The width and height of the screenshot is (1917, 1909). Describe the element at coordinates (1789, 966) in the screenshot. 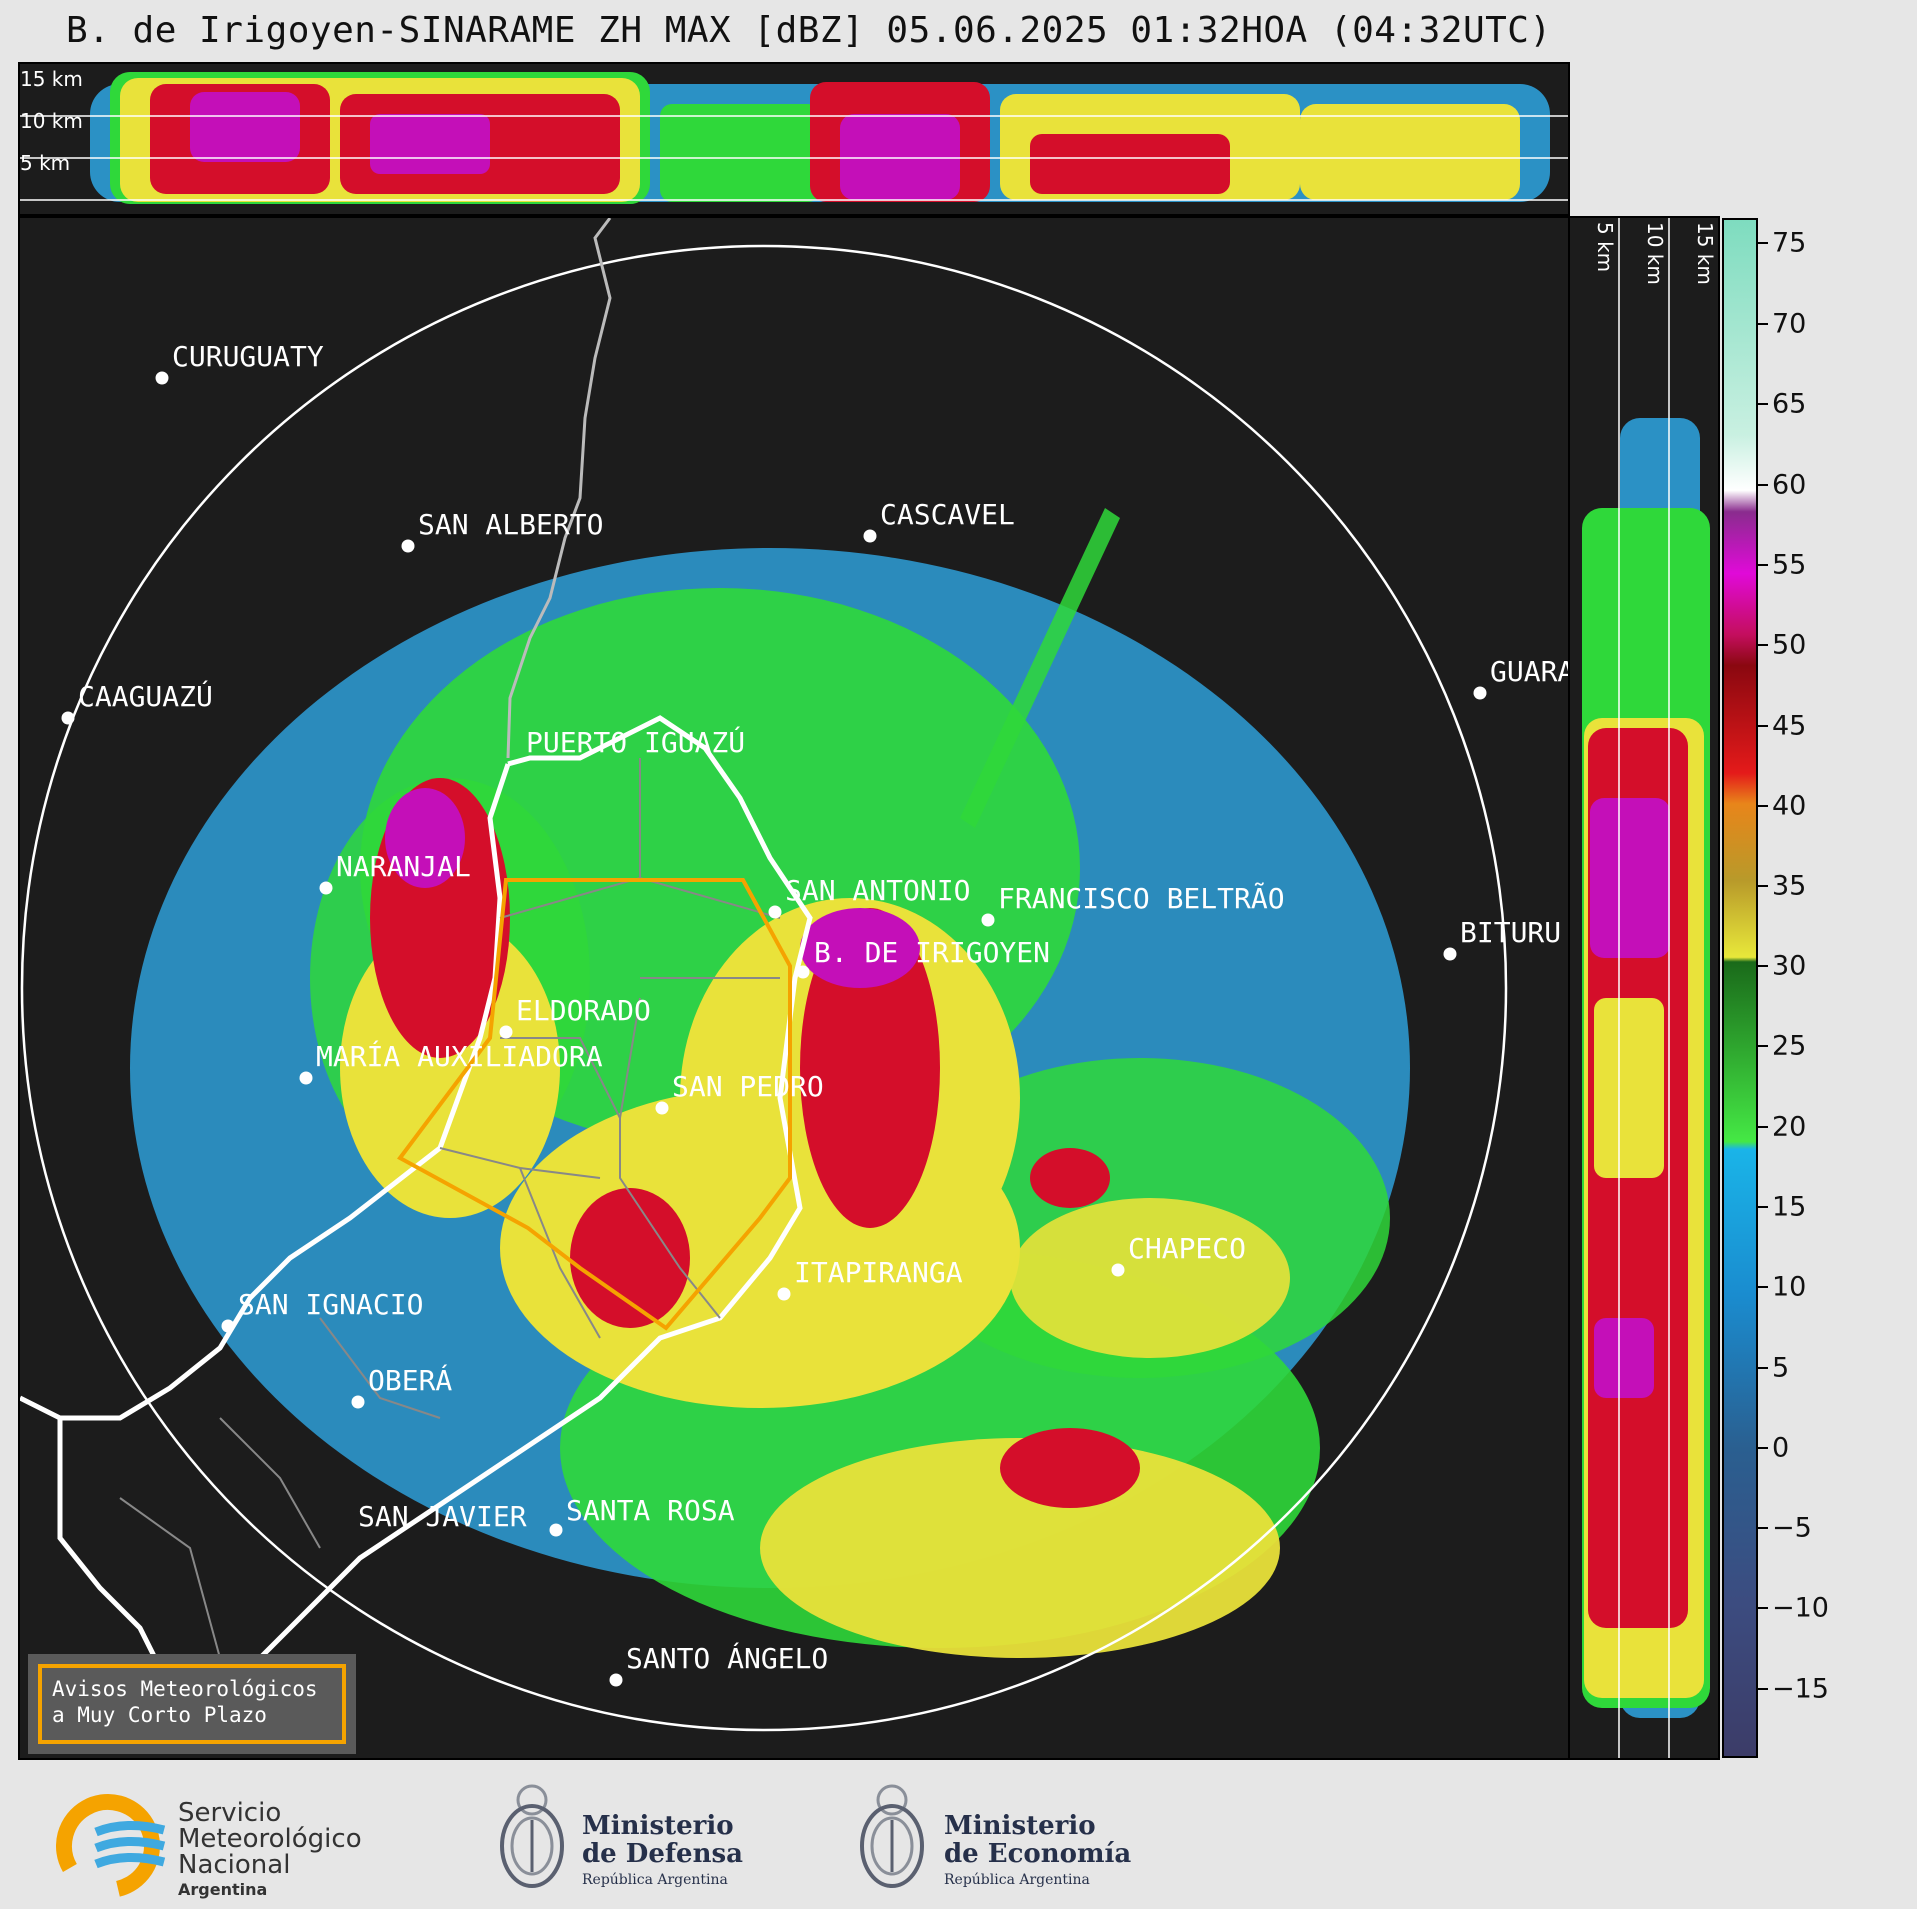

I see `colorbar-label-30: 30` at that location.